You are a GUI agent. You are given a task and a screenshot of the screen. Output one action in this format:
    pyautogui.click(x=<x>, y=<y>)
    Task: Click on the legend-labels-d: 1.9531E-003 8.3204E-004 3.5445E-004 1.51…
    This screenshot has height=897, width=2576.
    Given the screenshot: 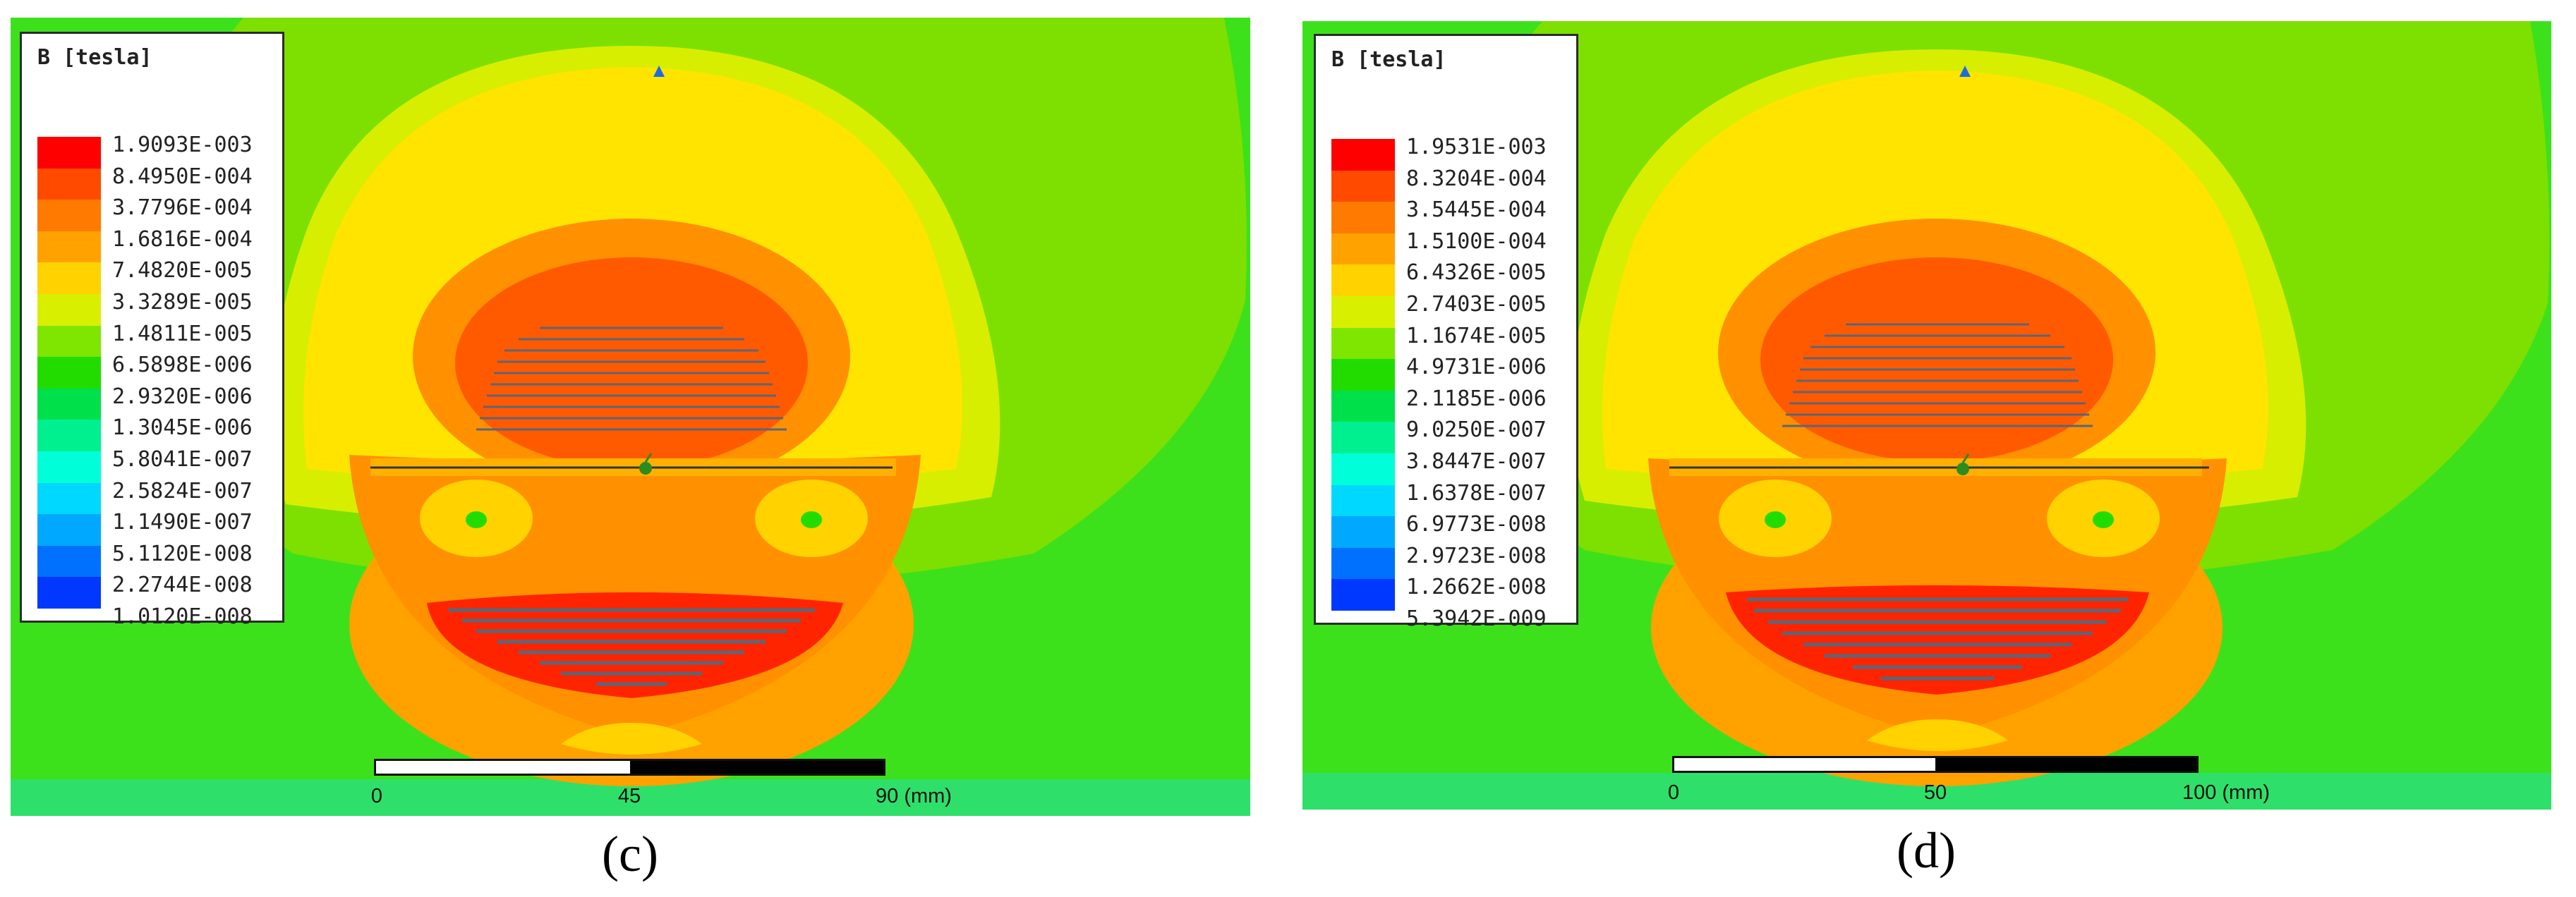 What is the action you would take?
    pyautogui.click(x=1476, y=383)
    